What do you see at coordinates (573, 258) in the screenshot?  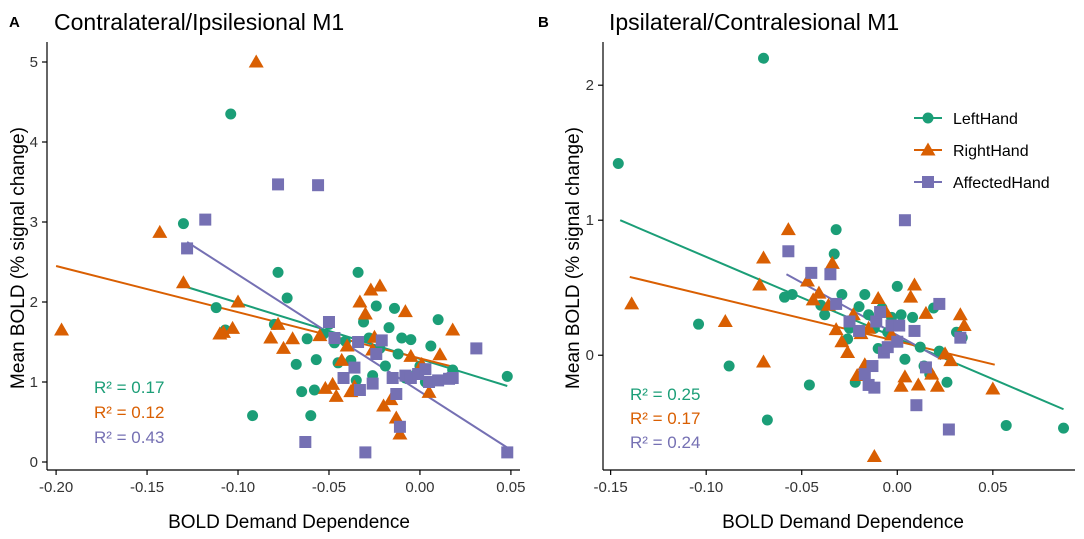 I see `y-axis-label-b: Mean BOLD (% signal change)` at bounding box center [573, 258].